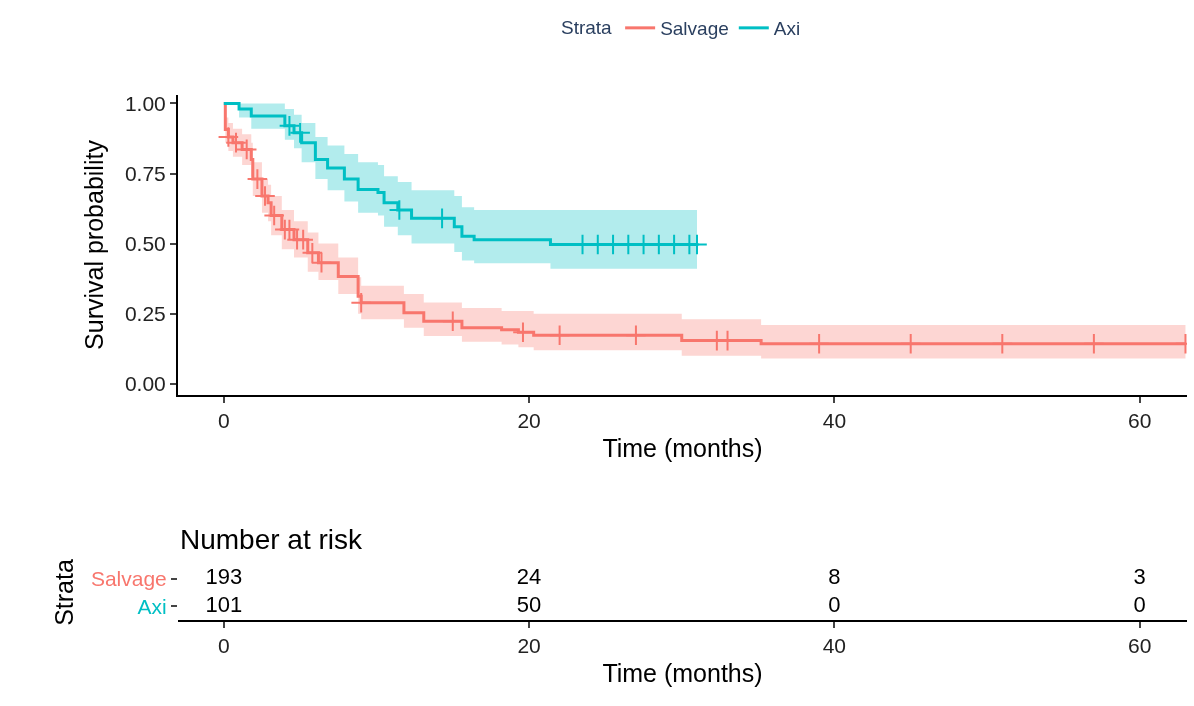  I want to click on data-label: 101, so click(224, 604).